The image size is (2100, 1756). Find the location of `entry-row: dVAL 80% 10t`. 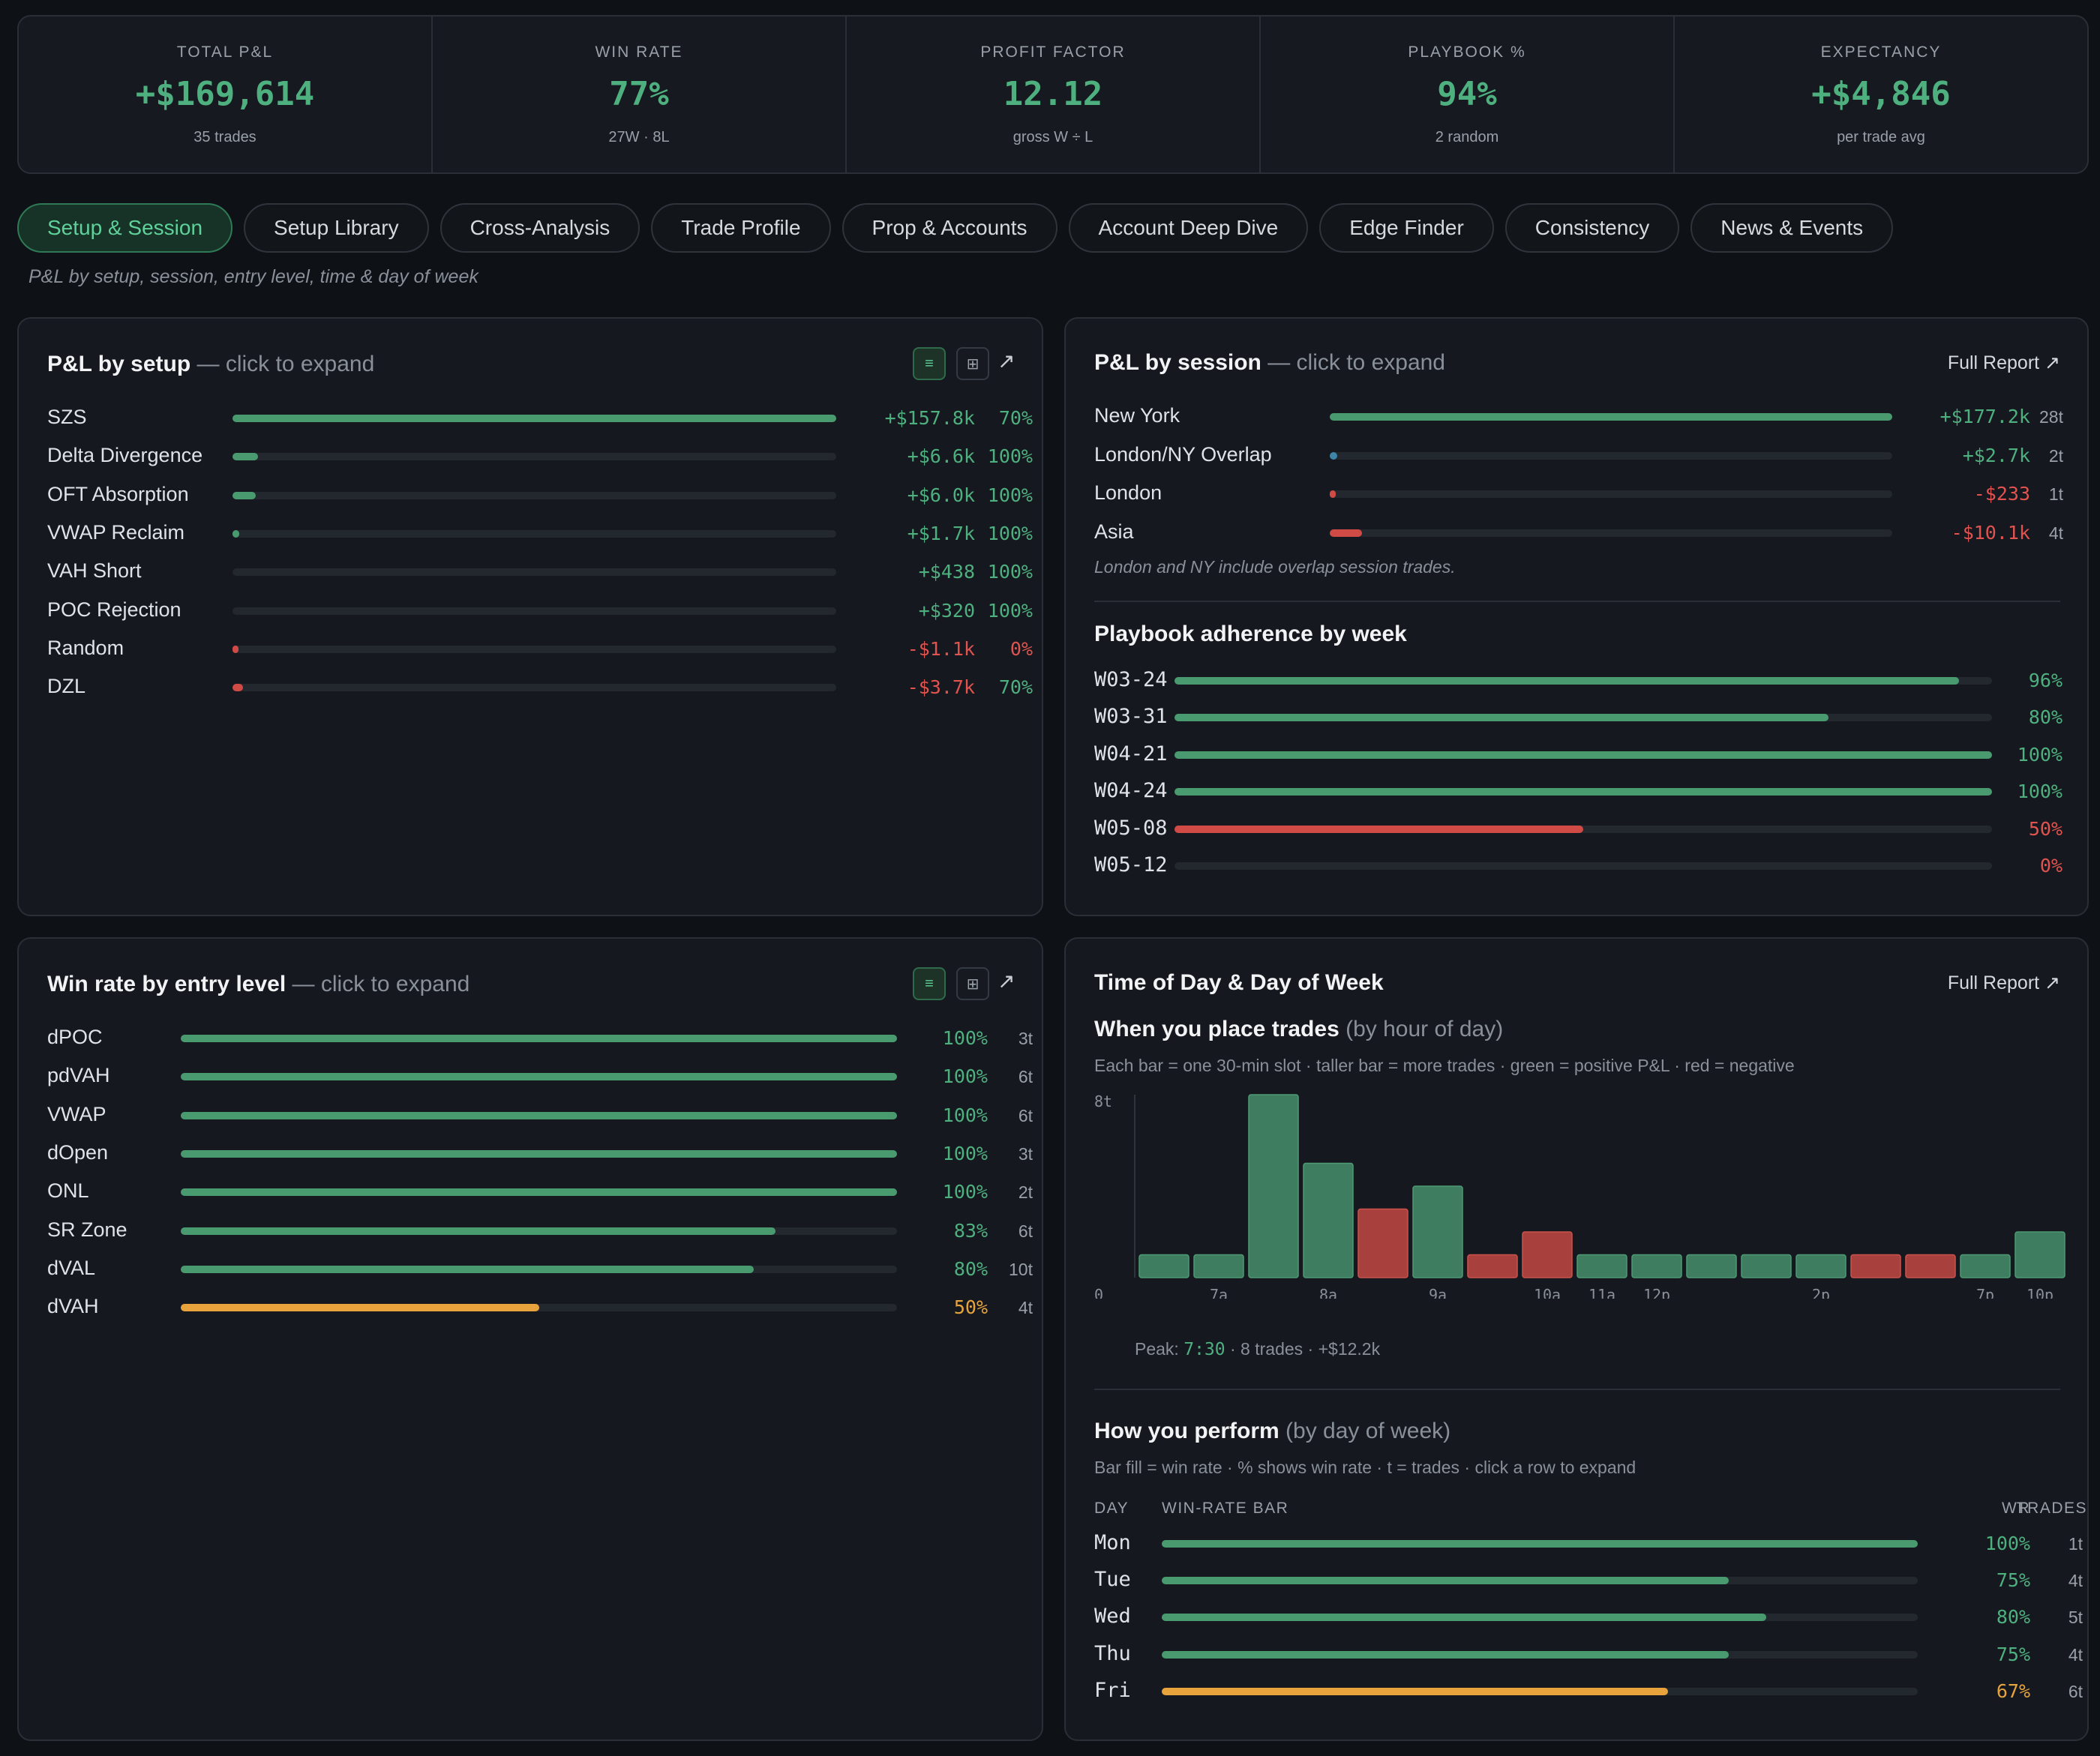

entry-row: dVAL 80% 10t is located at coordinates (530, 1272).